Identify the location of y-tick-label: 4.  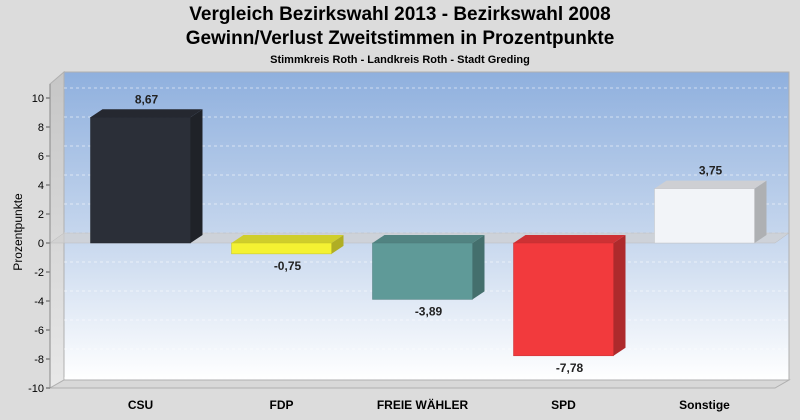
(41, 186).